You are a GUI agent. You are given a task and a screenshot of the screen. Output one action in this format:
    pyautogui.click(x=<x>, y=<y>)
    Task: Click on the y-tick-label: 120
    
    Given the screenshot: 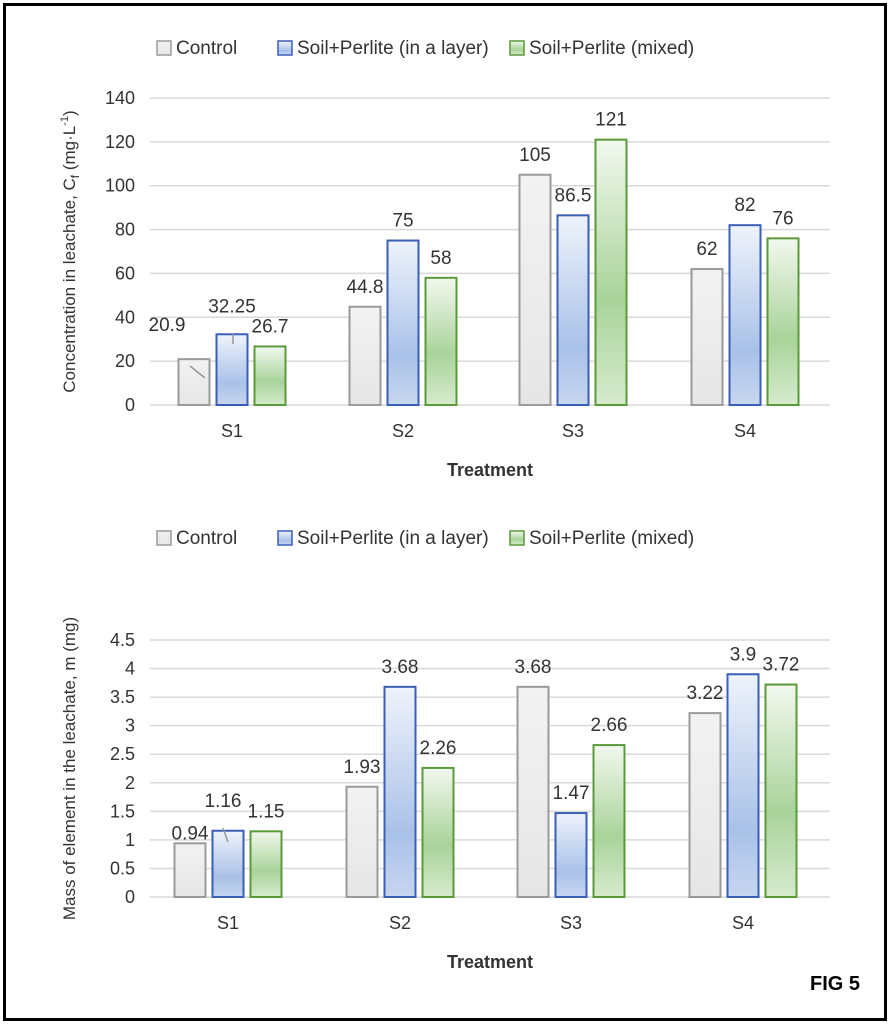 What is the action you would take?
    pyautogui.click(x=120, y=142)
    